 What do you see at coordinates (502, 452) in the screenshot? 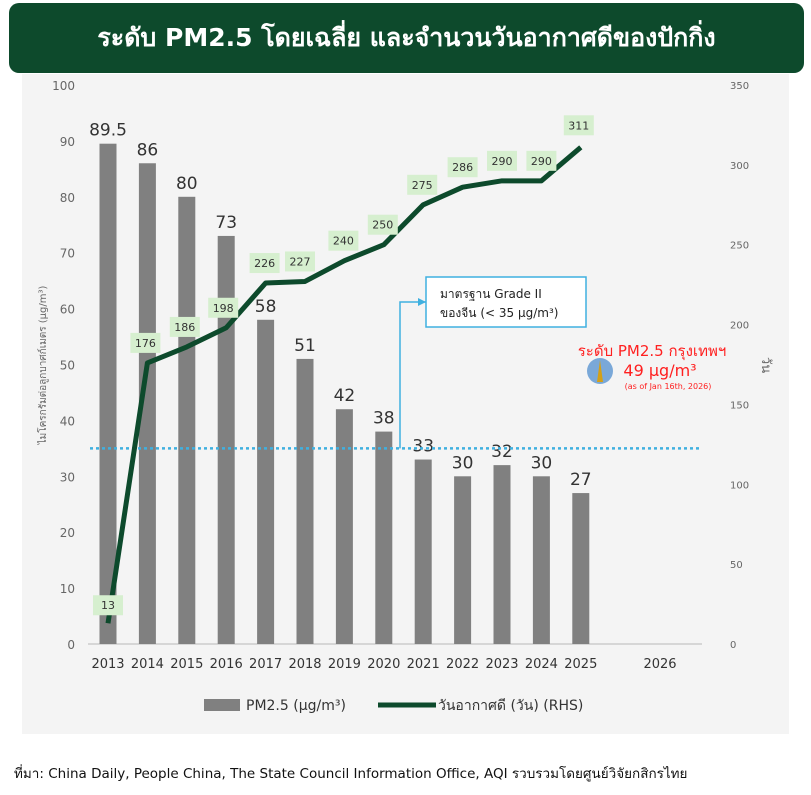
I see `bar-label: 32` at bounding box center [502, 452].